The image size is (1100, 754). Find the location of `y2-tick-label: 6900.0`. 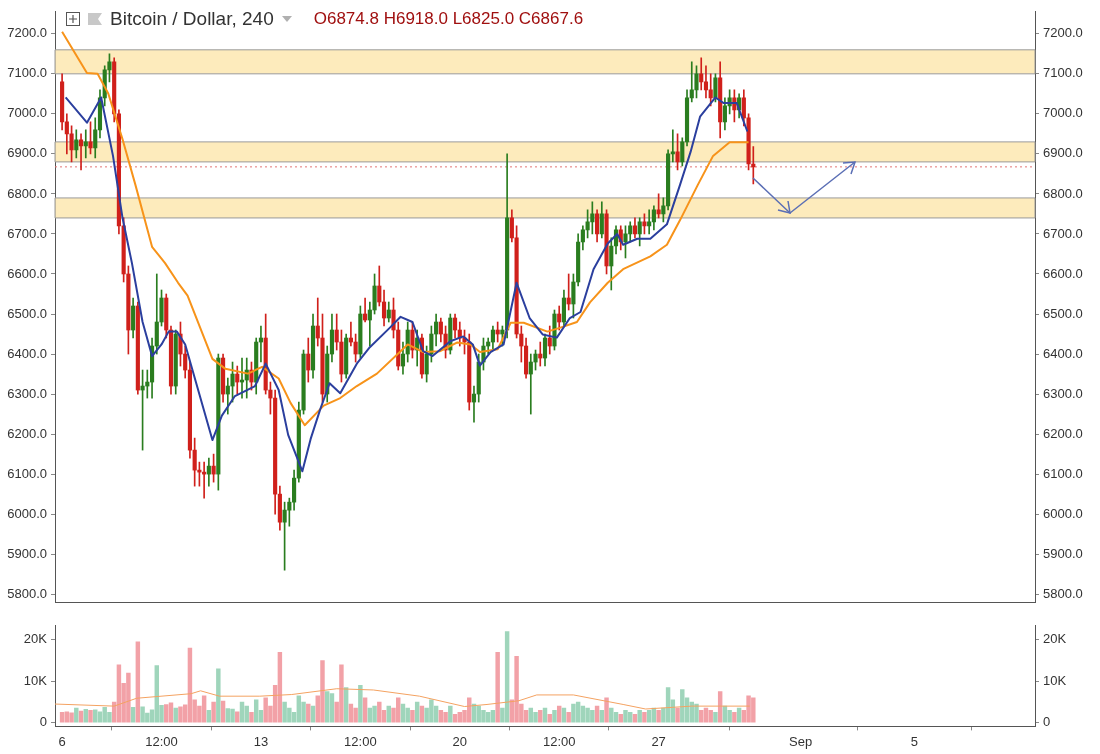

y2-tick-label: 6900.0 is located at coordinates (1063, 153).